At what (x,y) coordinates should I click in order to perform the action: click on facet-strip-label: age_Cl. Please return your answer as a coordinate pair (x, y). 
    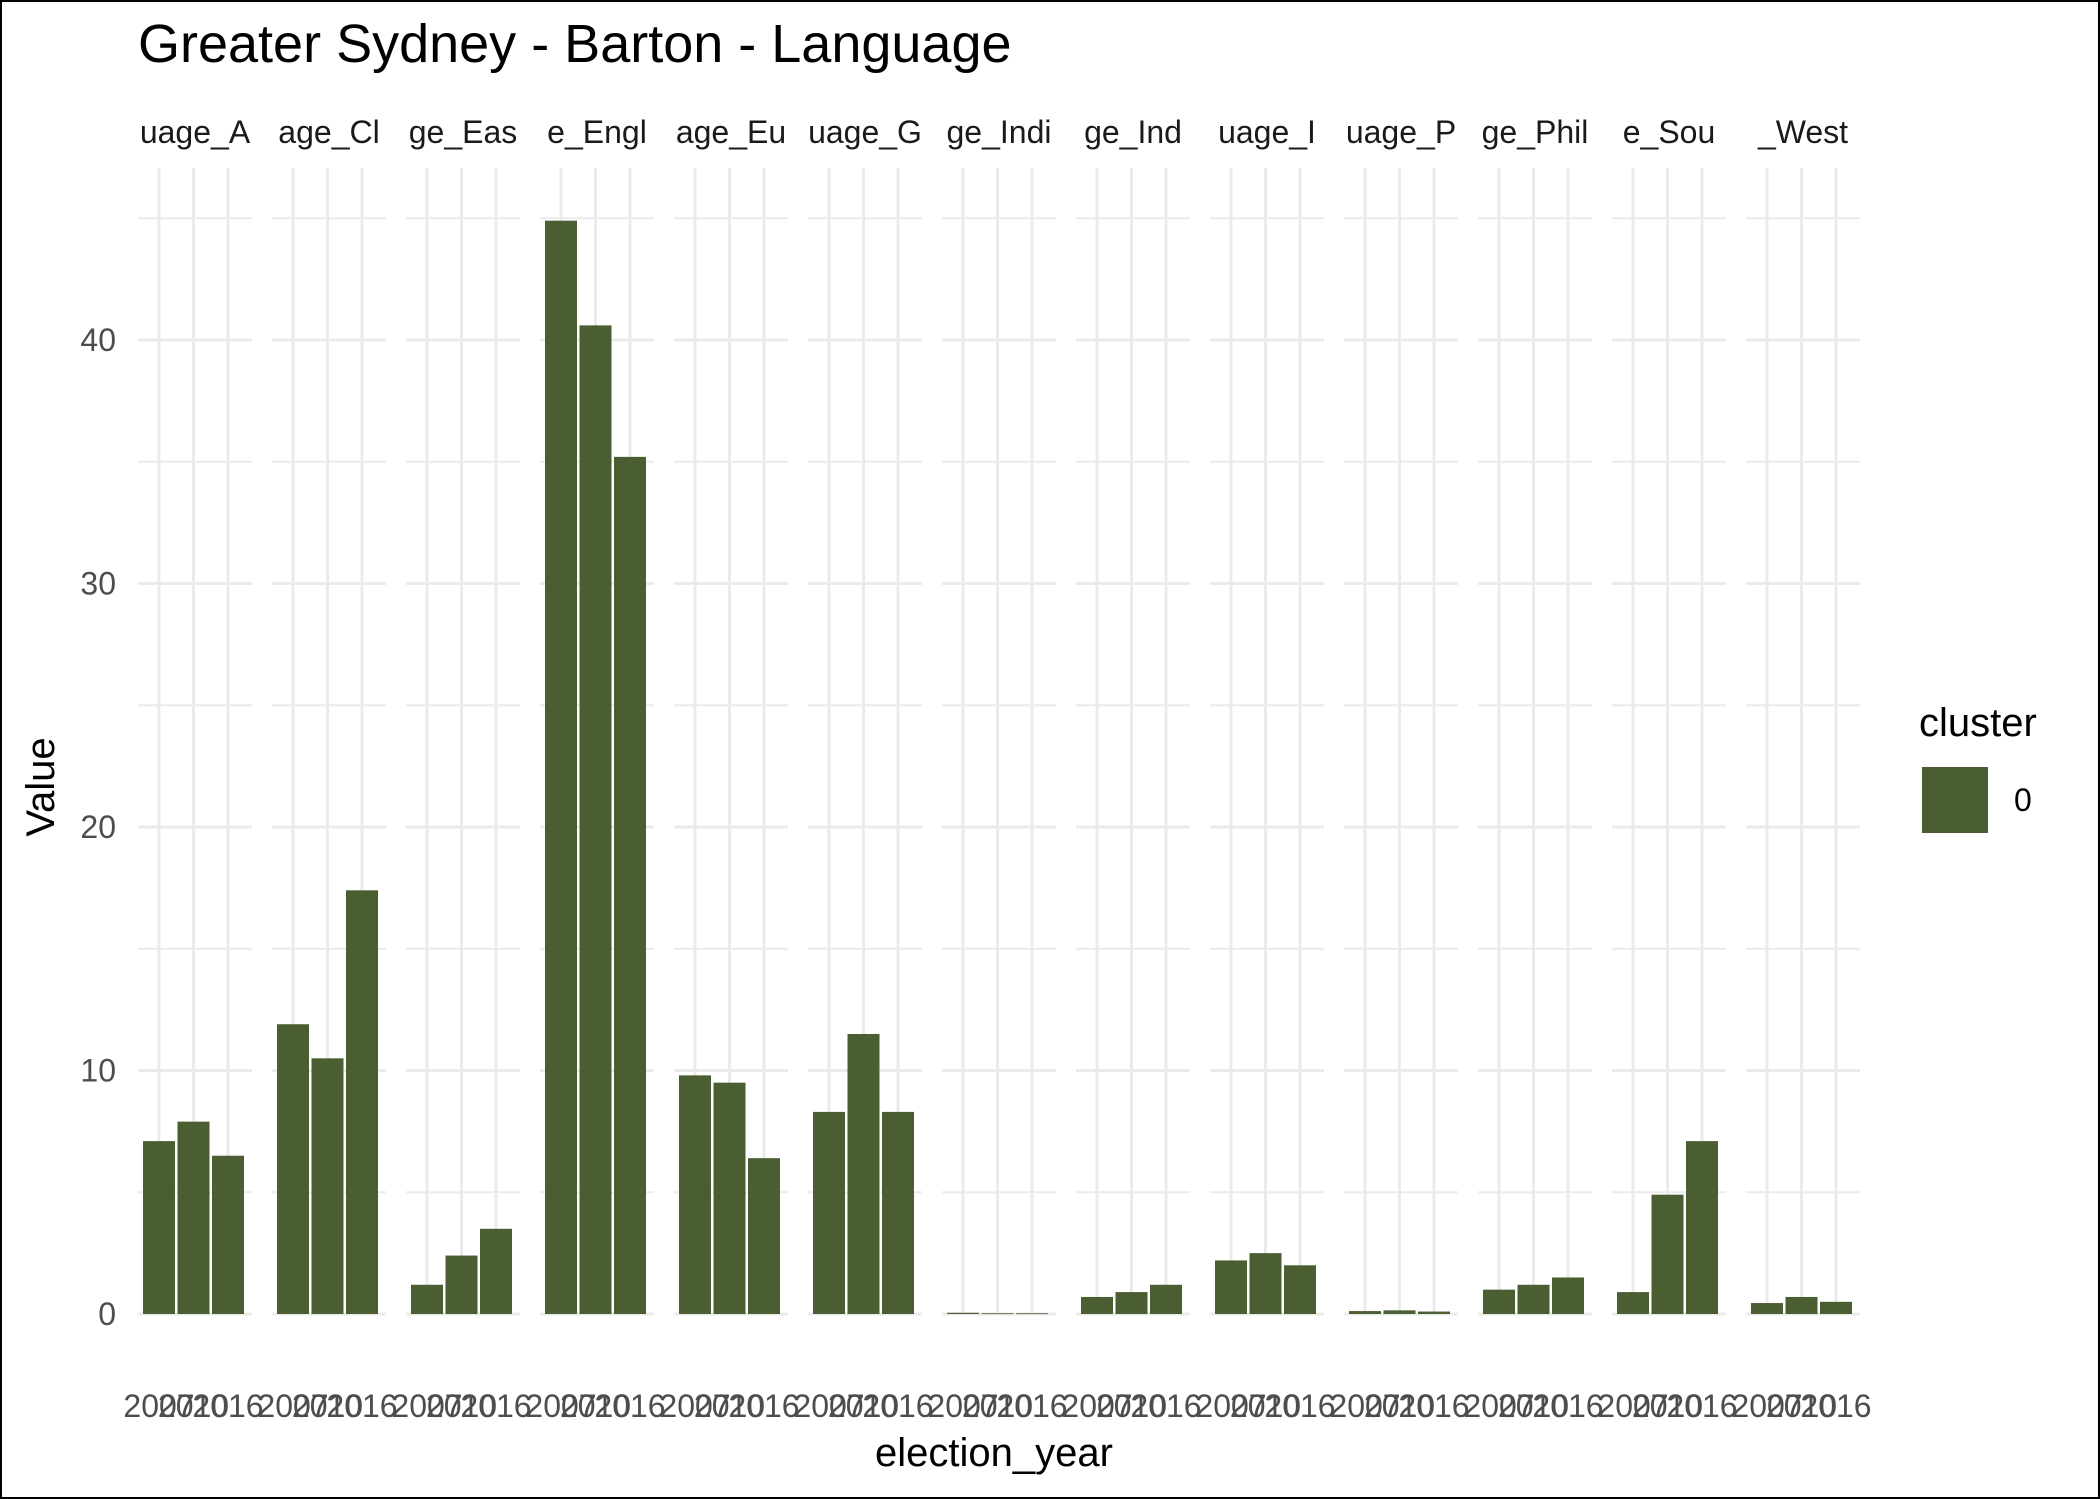
    Looking at the image, I should click on (328, 132).